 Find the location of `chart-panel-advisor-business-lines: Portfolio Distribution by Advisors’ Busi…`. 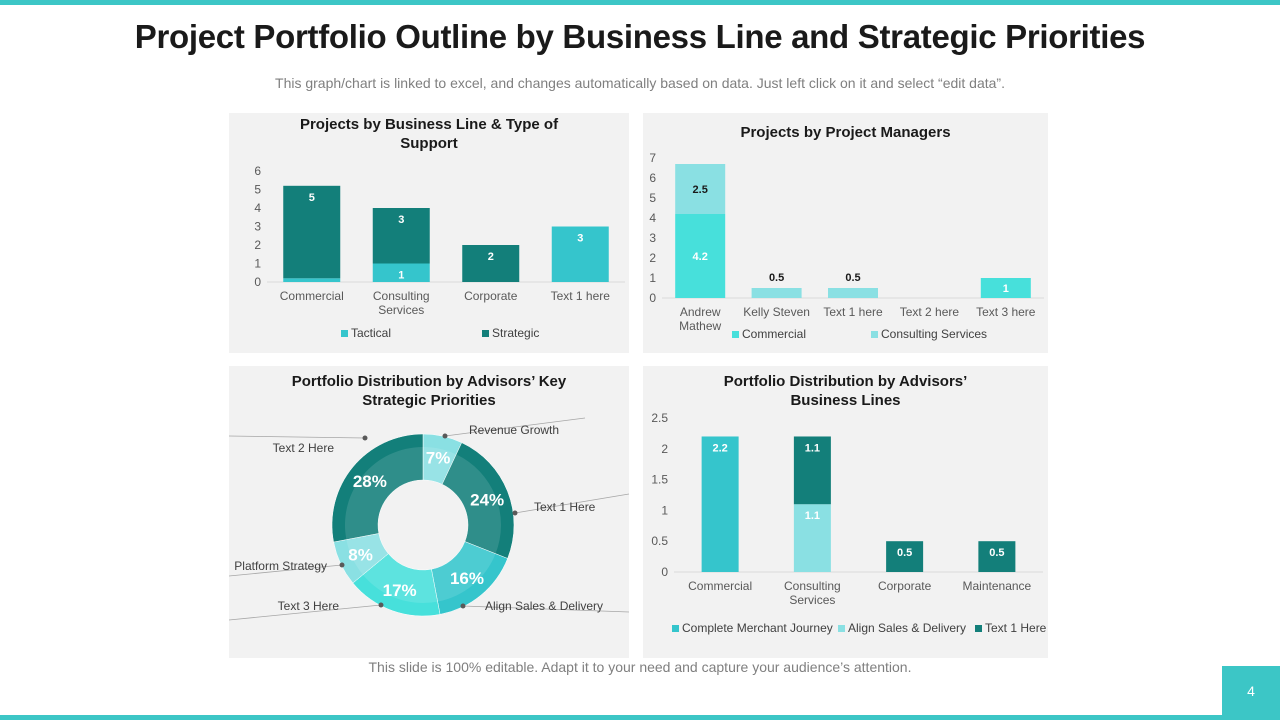

chart-panel-advisor-business-lines: Portfolio Distribution by Advisors’ Busi… is located at coordinates (845, 512).